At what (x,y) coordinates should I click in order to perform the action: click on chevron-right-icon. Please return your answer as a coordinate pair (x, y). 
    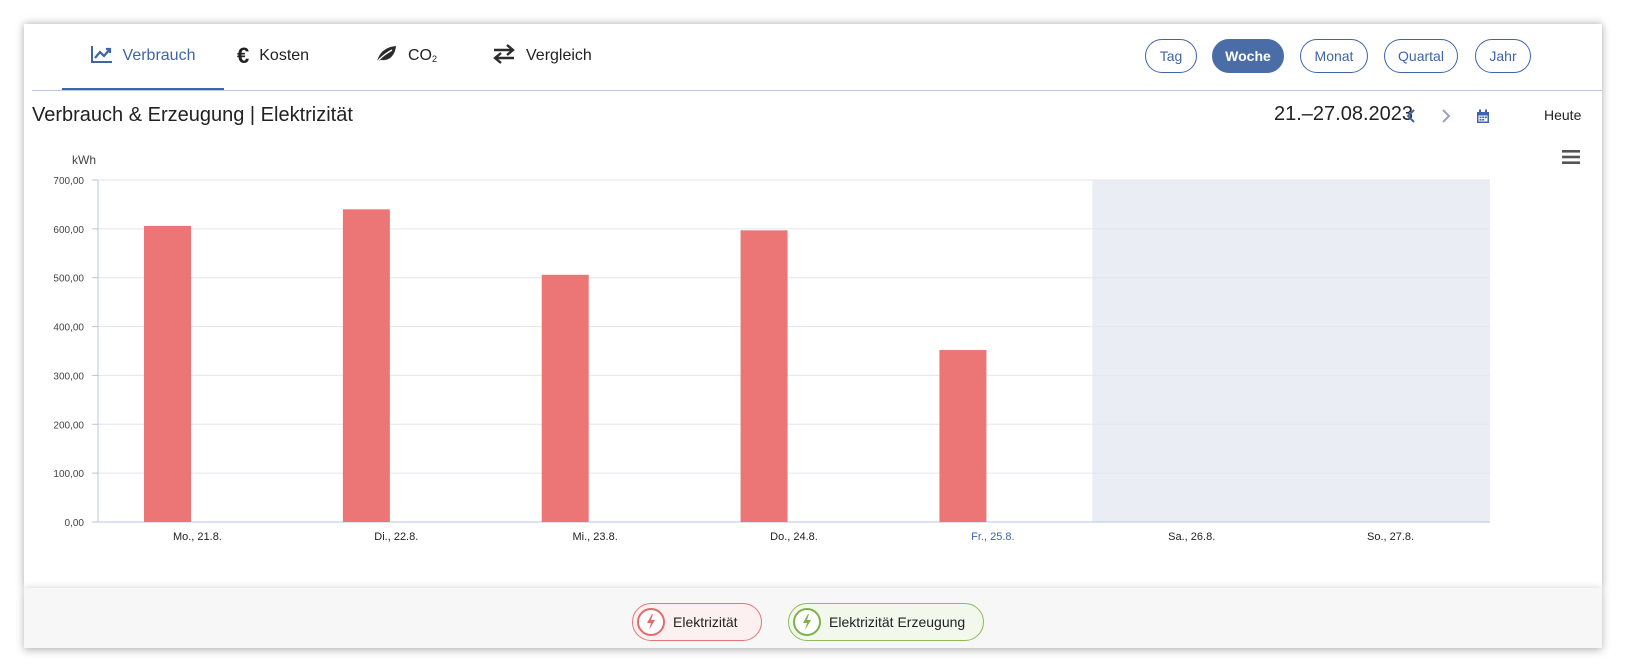
    Looking at the image, I should click on (1446, 116).